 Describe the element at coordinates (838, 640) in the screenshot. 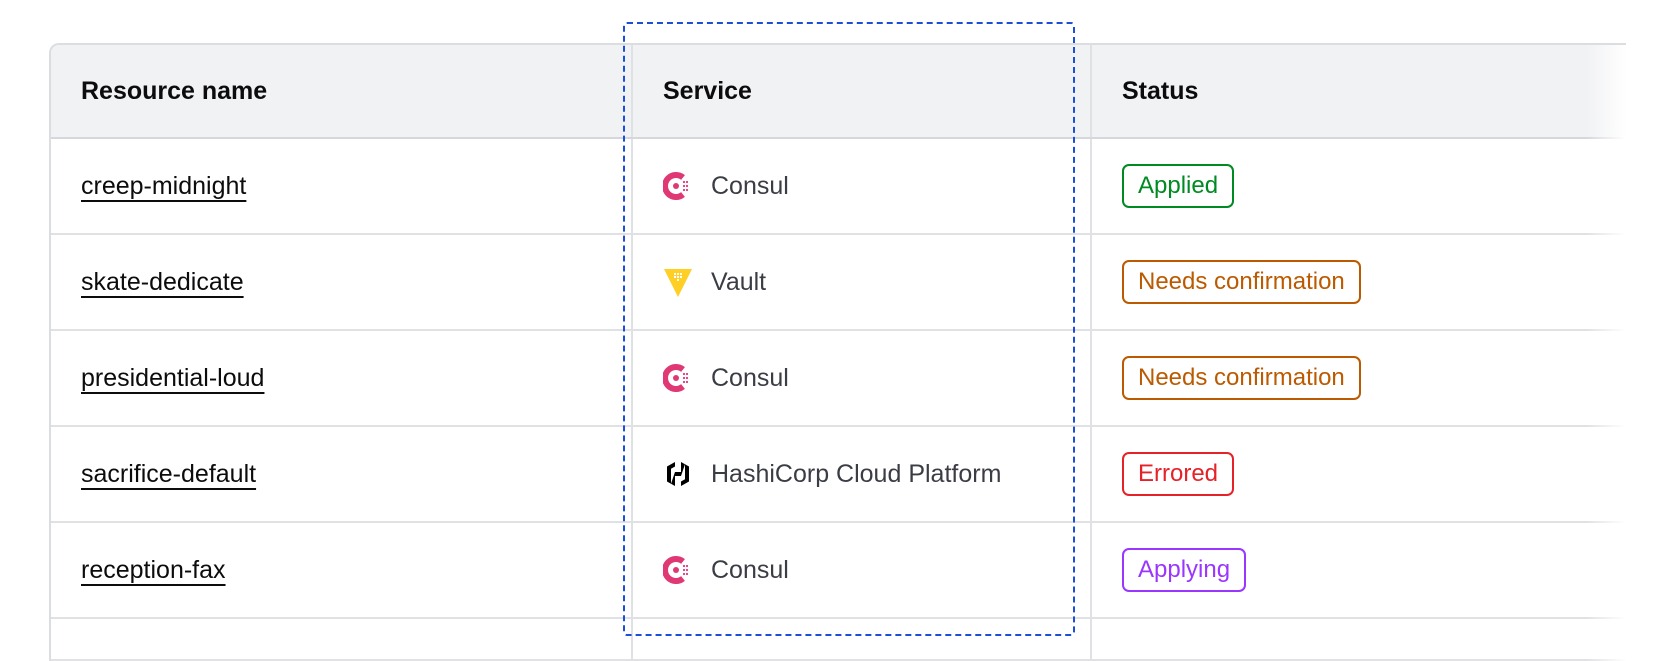

I see `table-row-partial` at that location.